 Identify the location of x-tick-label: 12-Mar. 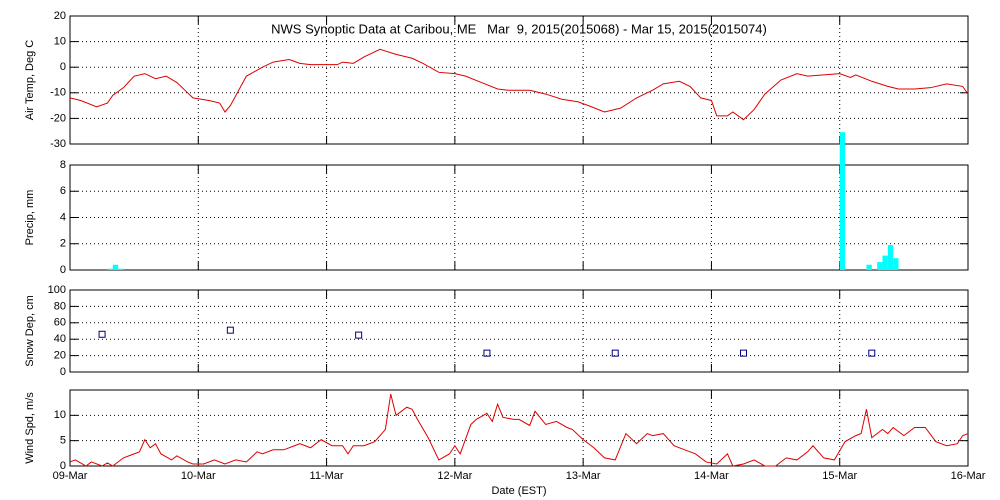
(454, 476).